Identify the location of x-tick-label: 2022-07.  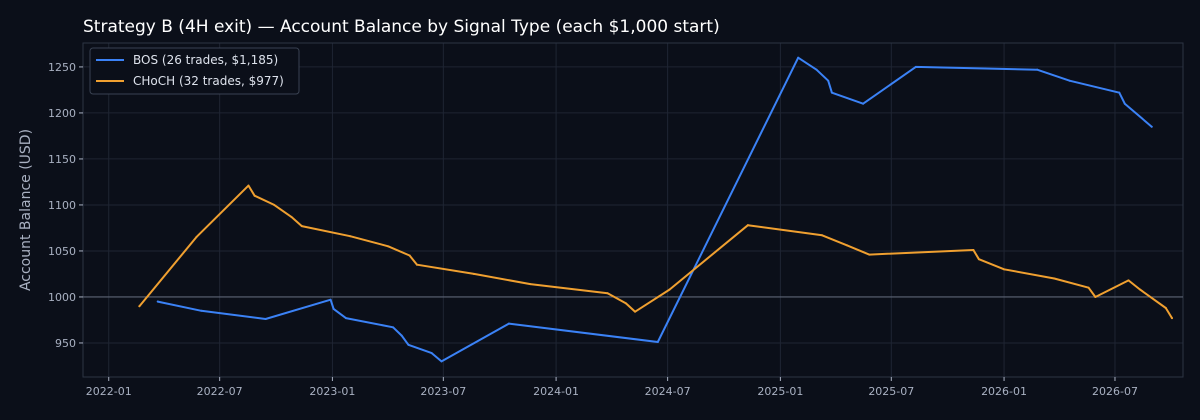
(220, 391).